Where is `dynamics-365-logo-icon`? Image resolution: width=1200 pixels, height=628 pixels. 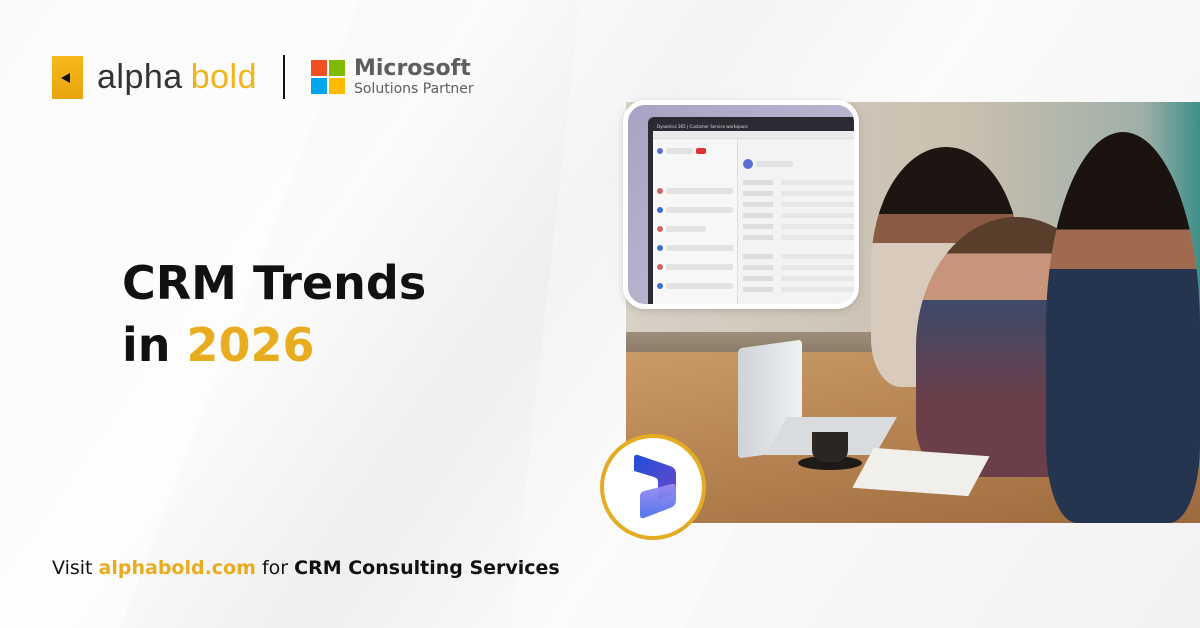
dynamics-365-logo-icon is located at coordinates (655, 486).